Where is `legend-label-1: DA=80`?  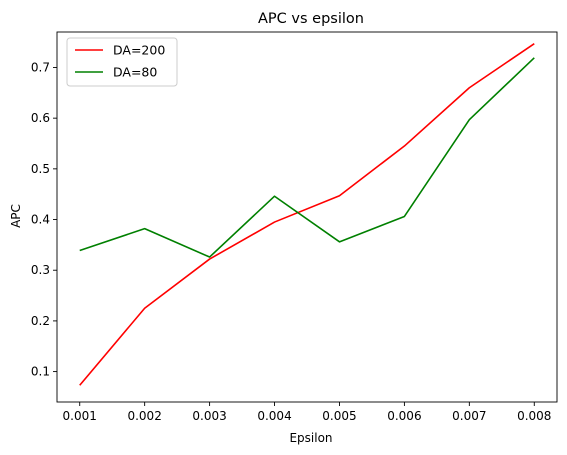
legend-label-1: DA=80 is located at coordinates (135, 72).